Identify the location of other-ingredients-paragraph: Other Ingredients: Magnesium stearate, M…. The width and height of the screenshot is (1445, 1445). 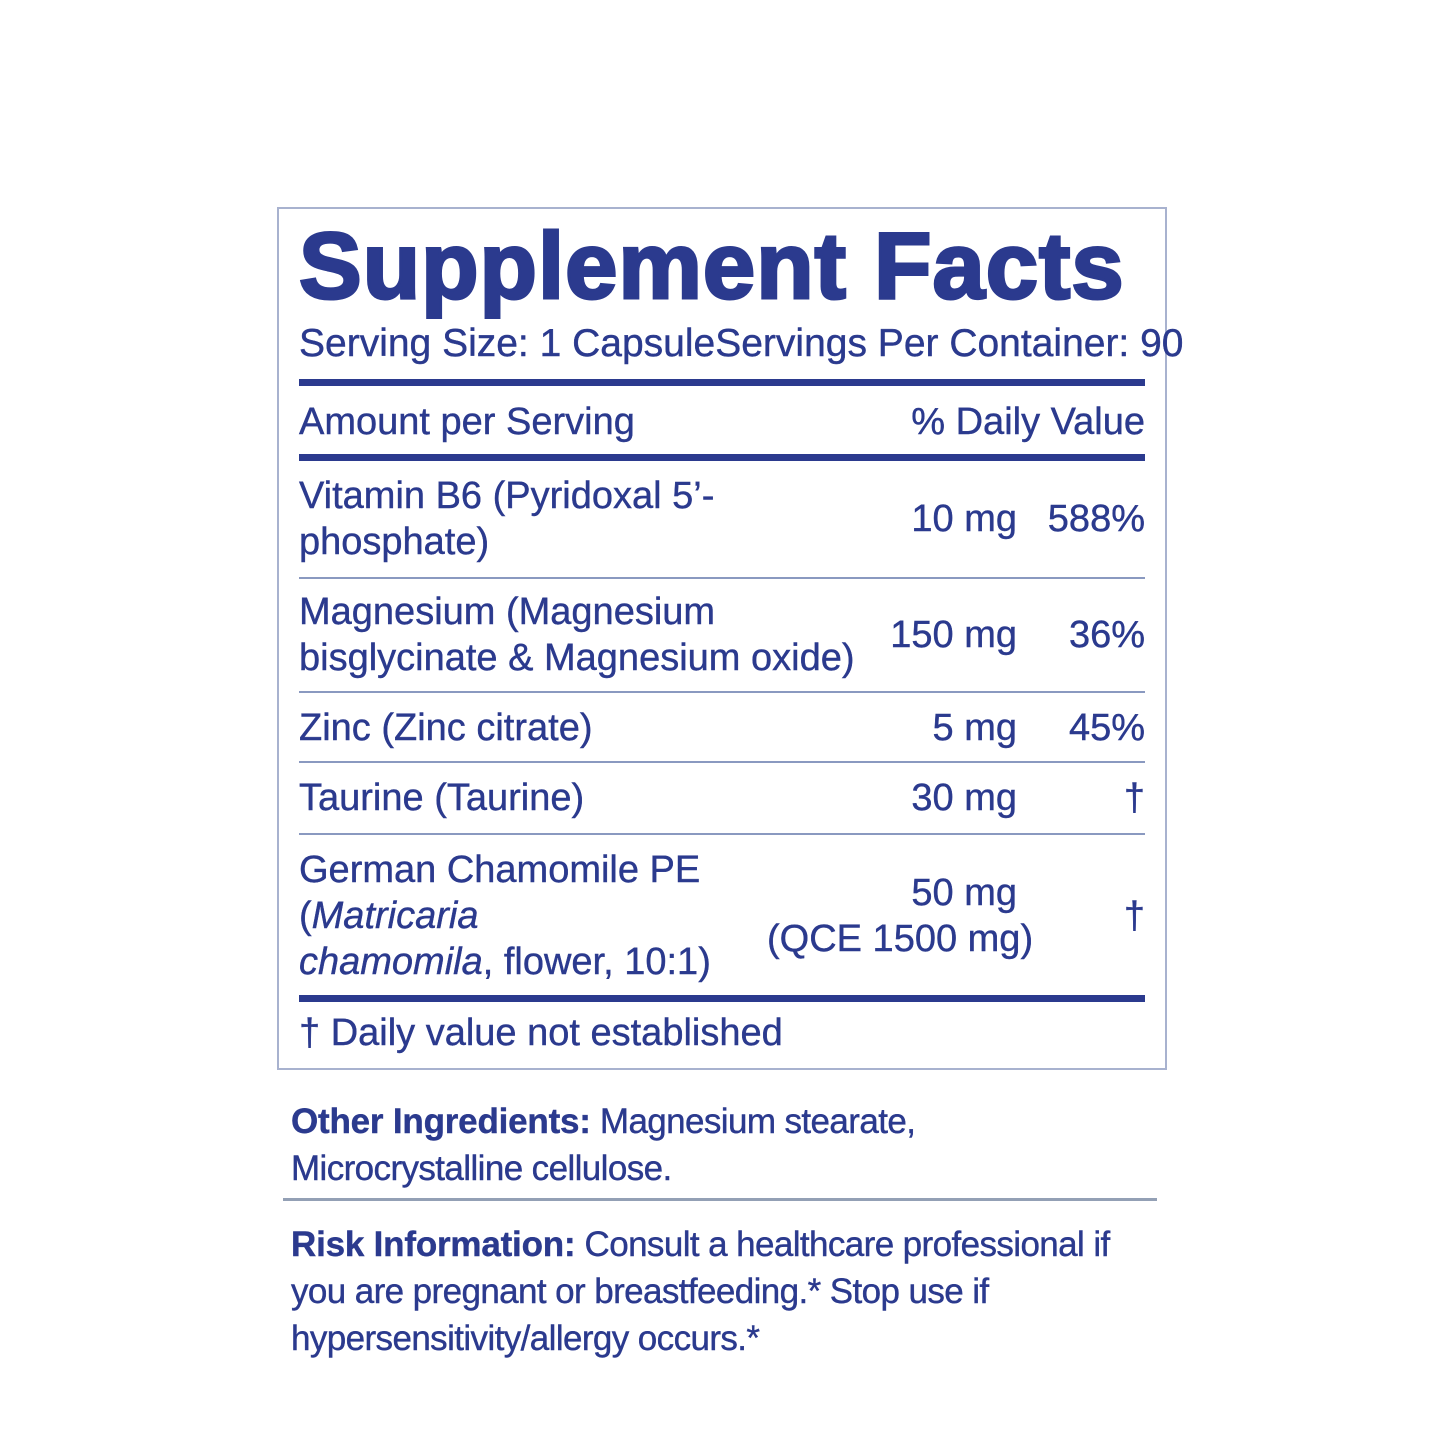
(722, 1145).